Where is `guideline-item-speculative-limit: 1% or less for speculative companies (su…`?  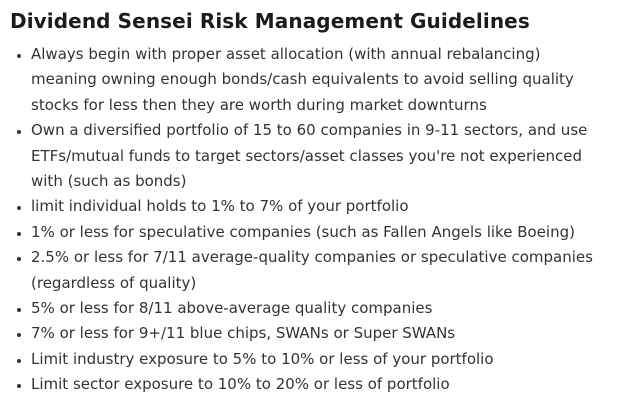
guideline-item-speculative-limit: 1% or less for speculative companies (su… is located at coordinates (330, 232).